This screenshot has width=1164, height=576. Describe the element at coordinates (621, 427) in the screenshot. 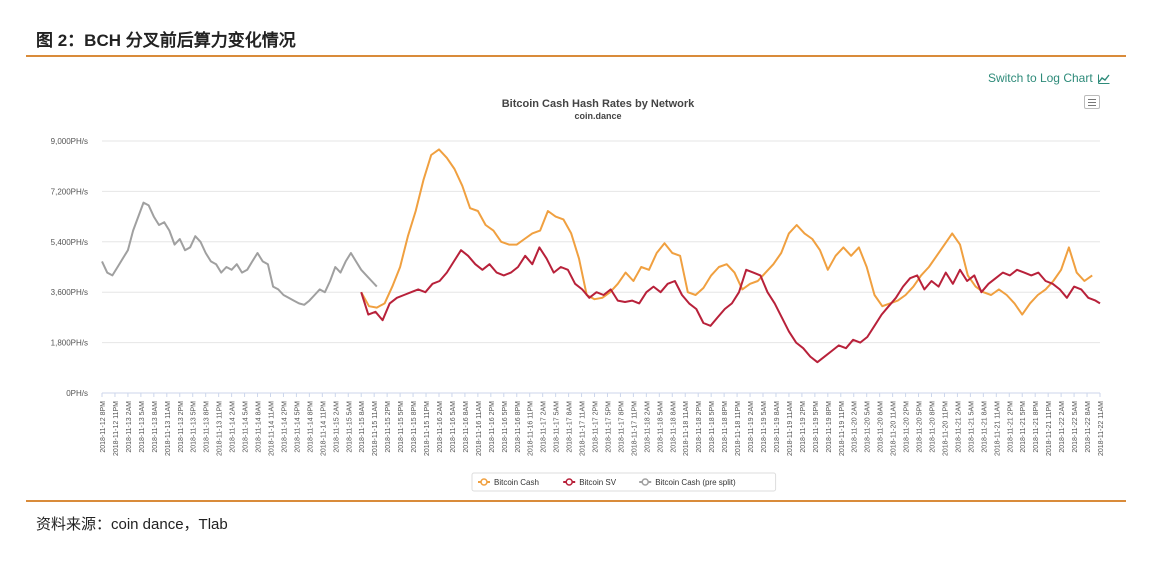

I see `x-tick-label: 2018-11-17 8PM` at that location.